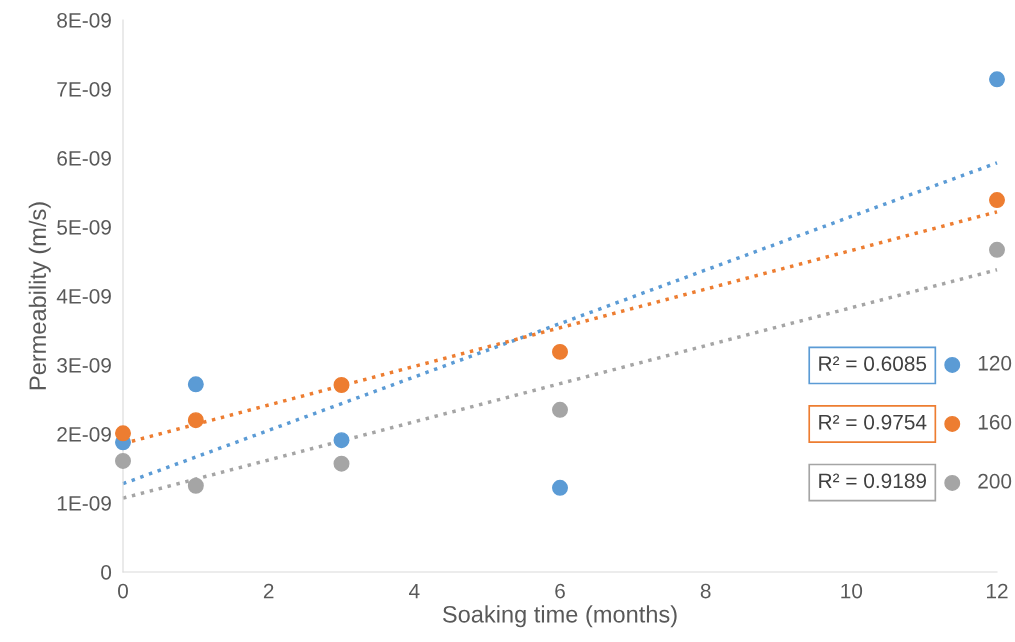 The height and width of the screenshot is (642, 1015). I want to click on y-tick-label: 2E-09, so click(84, 434).